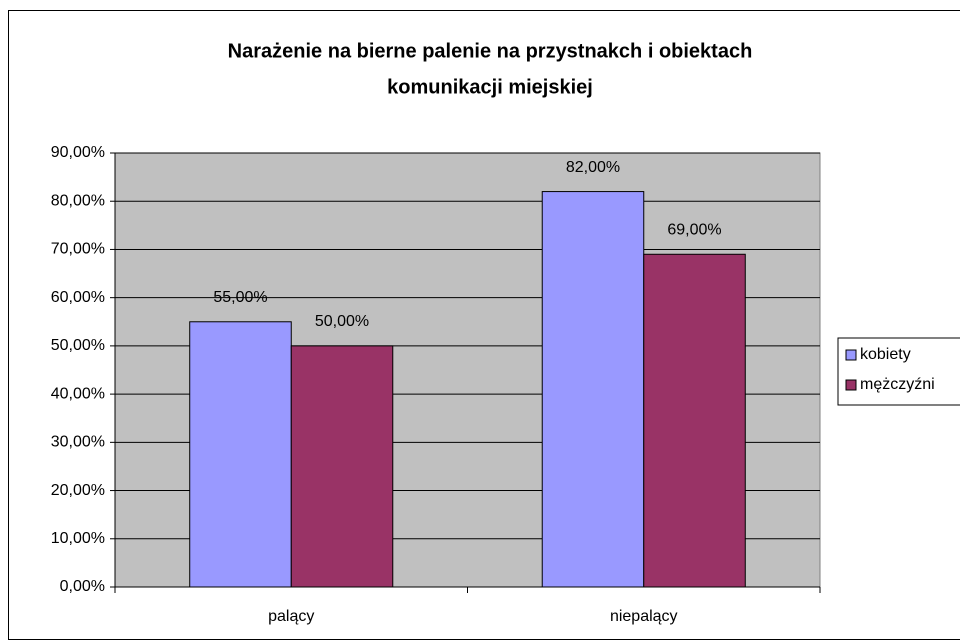 This screenshot has width=960, height=644. What do you see at coordinates (82, 586) in the screenshot?
I see `y-tick-label: 0,00%` at bounding box center [82, 586].